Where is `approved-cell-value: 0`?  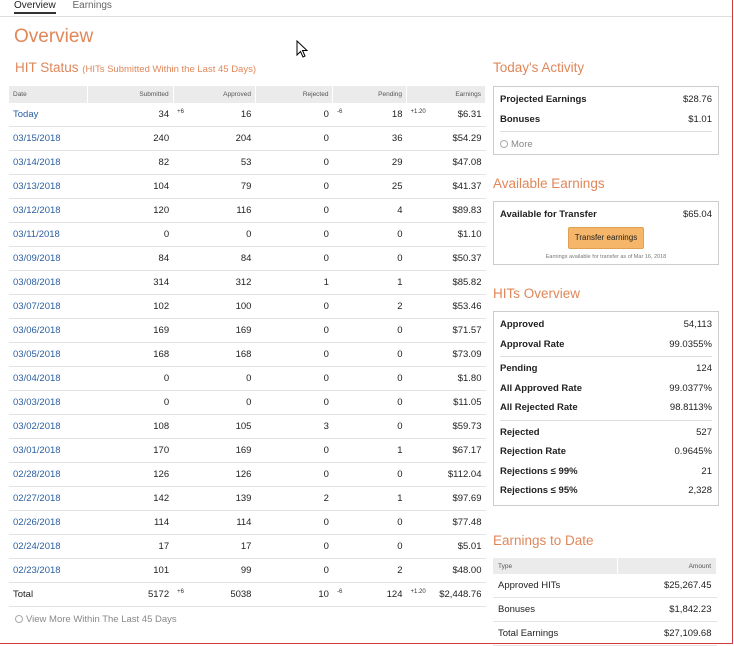 approved-cell-value: 0 is located at coordinates (249, 234).